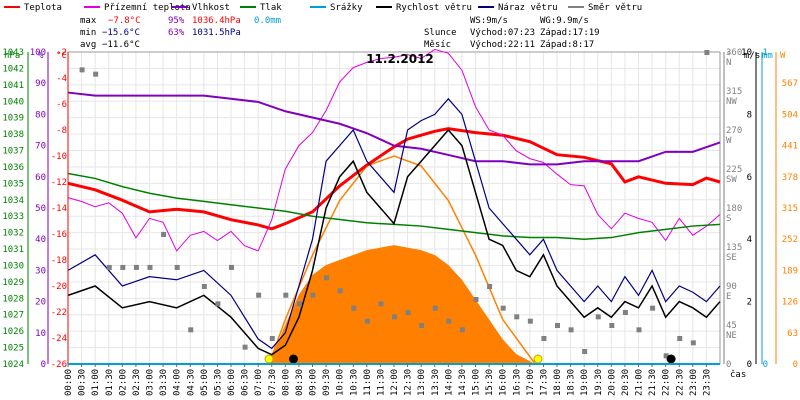  What do you see at coordinates (124, 21) in the screenshot?
I see `stat-max-temp: −7.8°C` at bounding box center [124, 21].